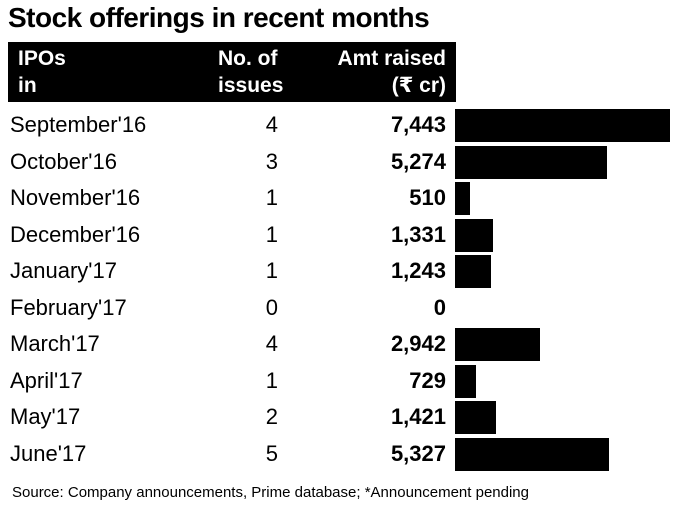  I want to click on month-label: June'17, so click(48, 453).